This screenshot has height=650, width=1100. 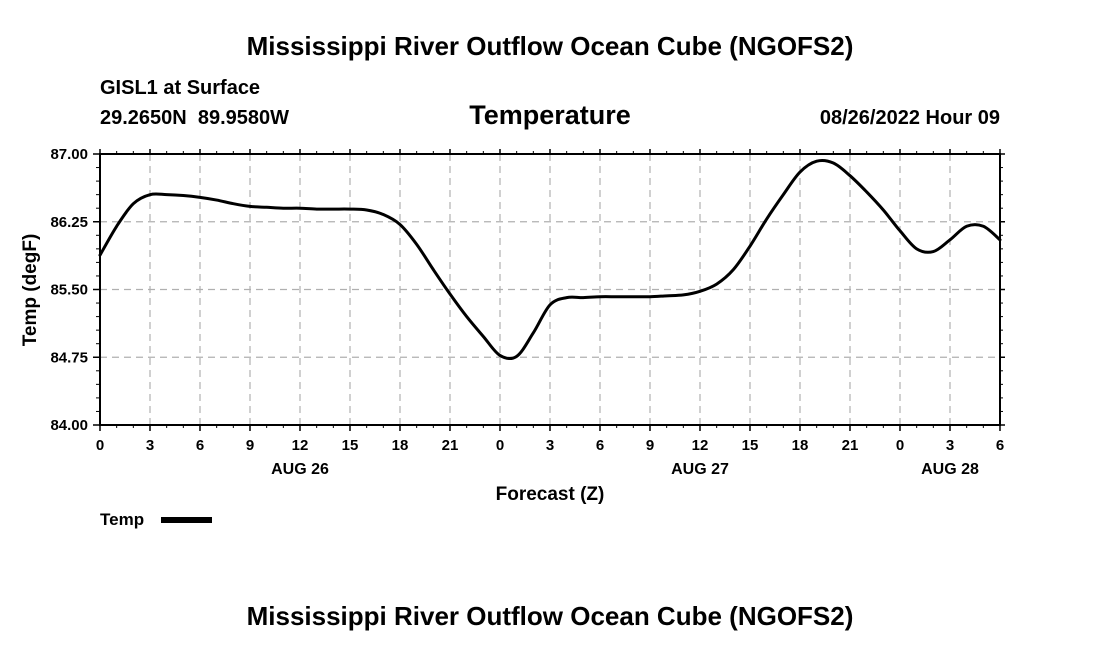 I want to click on station-coordinates: 29.2650N 89.9580W, so click(x=195, y=118).